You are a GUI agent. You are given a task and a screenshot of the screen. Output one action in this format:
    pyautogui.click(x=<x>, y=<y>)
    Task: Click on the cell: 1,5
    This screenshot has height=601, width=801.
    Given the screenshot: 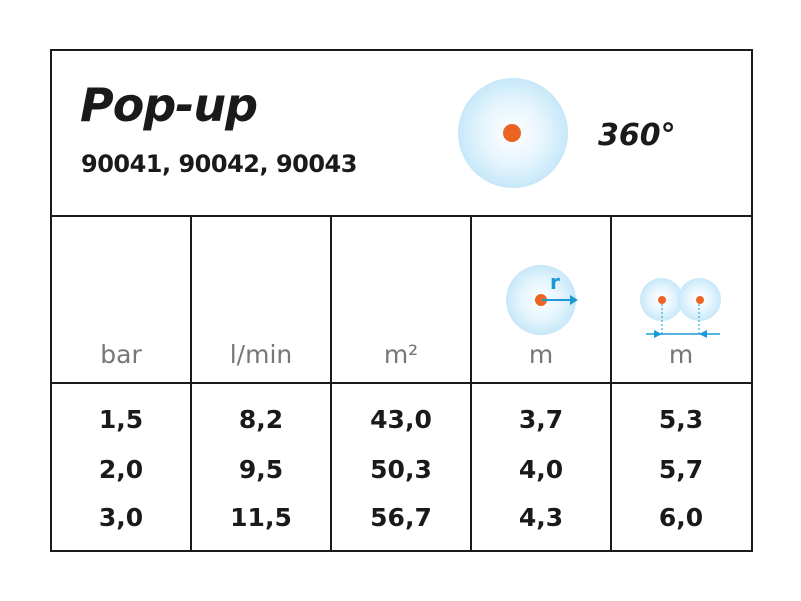 What is the action you would take?
    pyautogui.click(x=121, y=419)
    